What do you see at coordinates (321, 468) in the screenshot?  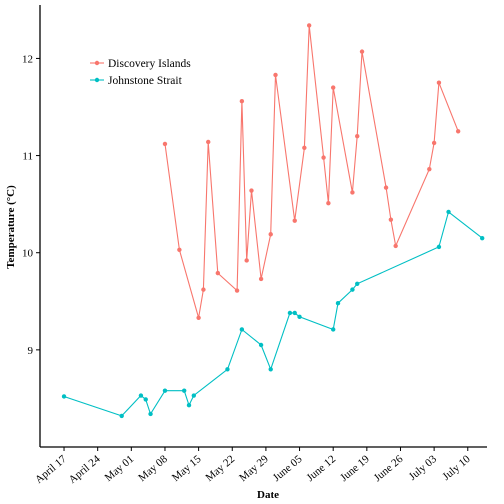 I see `x-tick-label: June 12` at bounding box center [321, 468].